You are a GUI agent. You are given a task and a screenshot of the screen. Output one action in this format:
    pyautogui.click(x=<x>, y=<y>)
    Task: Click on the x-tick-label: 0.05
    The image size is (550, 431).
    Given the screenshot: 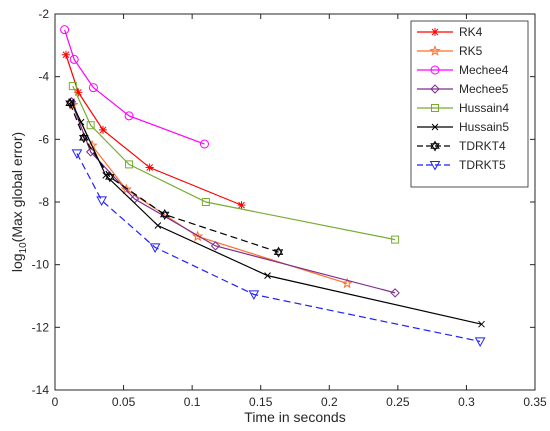 What is the action you would take?
    pyautogui.click(x=124, y=402)
    